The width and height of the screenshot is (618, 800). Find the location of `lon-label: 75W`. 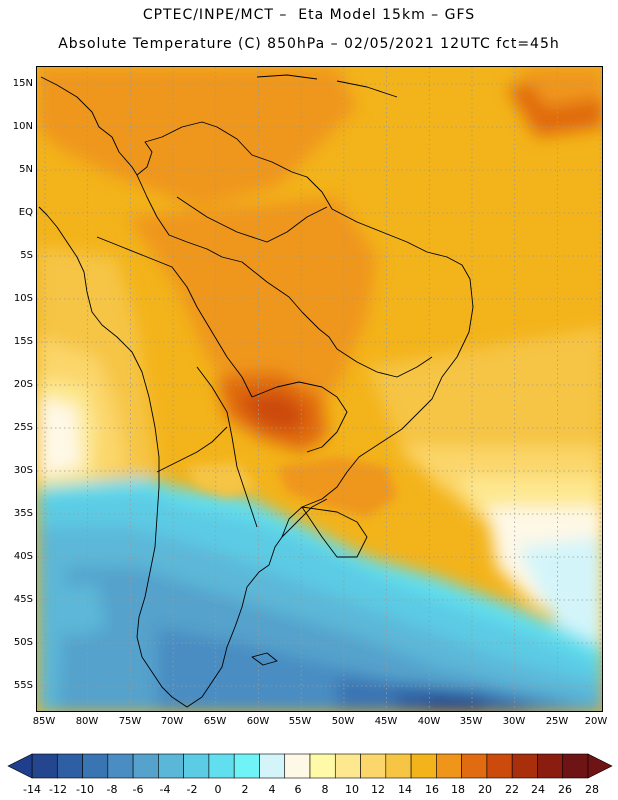

lon-label: 75W is located at coordinates (130, 721).